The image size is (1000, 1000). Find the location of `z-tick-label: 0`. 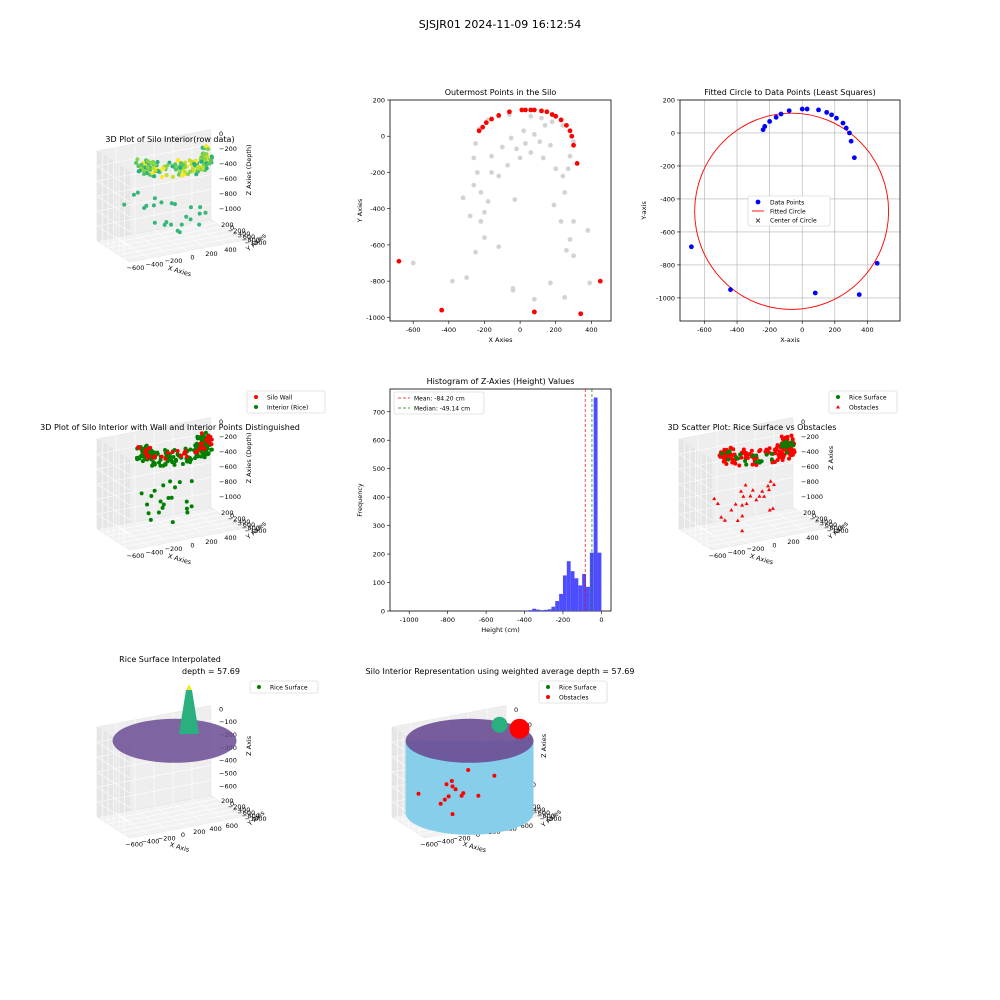

z-tick-label: 0 is located at coordinates (221, 134).